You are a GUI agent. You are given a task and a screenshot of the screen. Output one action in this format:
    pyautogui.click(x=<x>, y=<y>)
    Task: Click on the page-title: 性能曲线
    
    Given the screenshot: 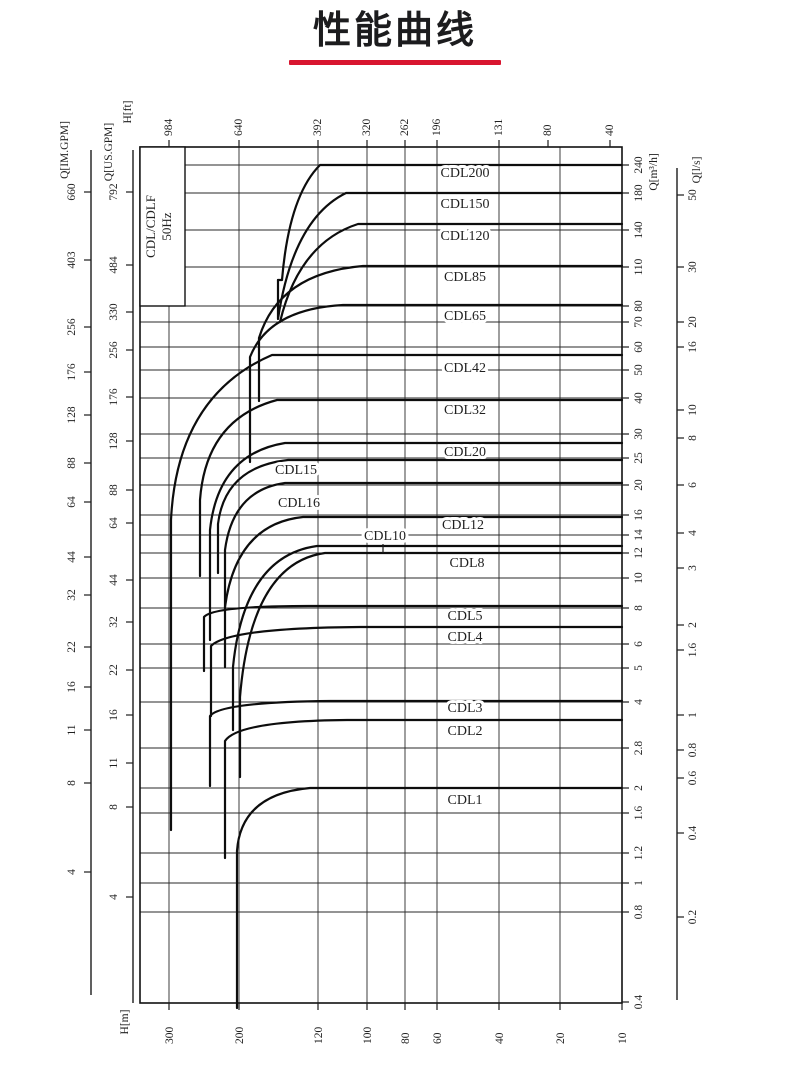 What is the action you would take?
    pyautogui.click(x=394, y=30)
    